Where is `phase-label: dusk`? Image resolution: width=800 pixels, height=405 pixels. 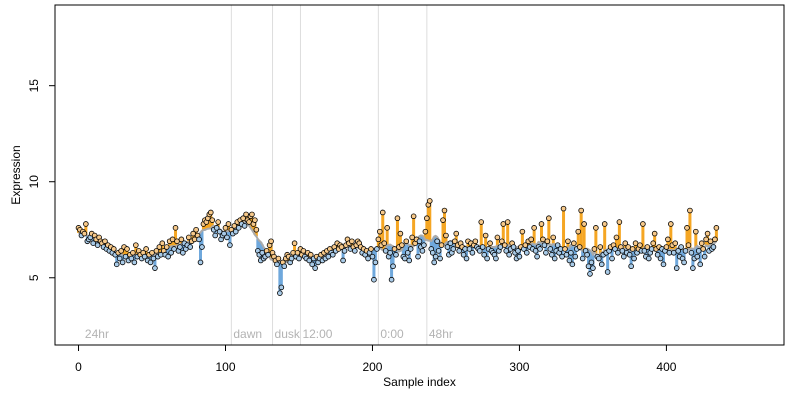
phase-label: dusk is located at coordinates (288, 334).